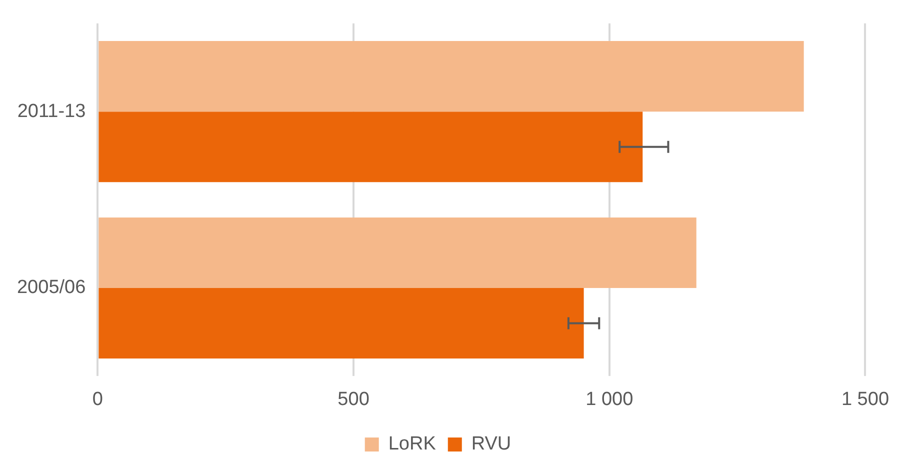 This screenshot has width=901, height=464. What do you see at coordinates (412, 444) in the screenshot?
I see `legend-label: LoRK` at bounding box center [412, 444].